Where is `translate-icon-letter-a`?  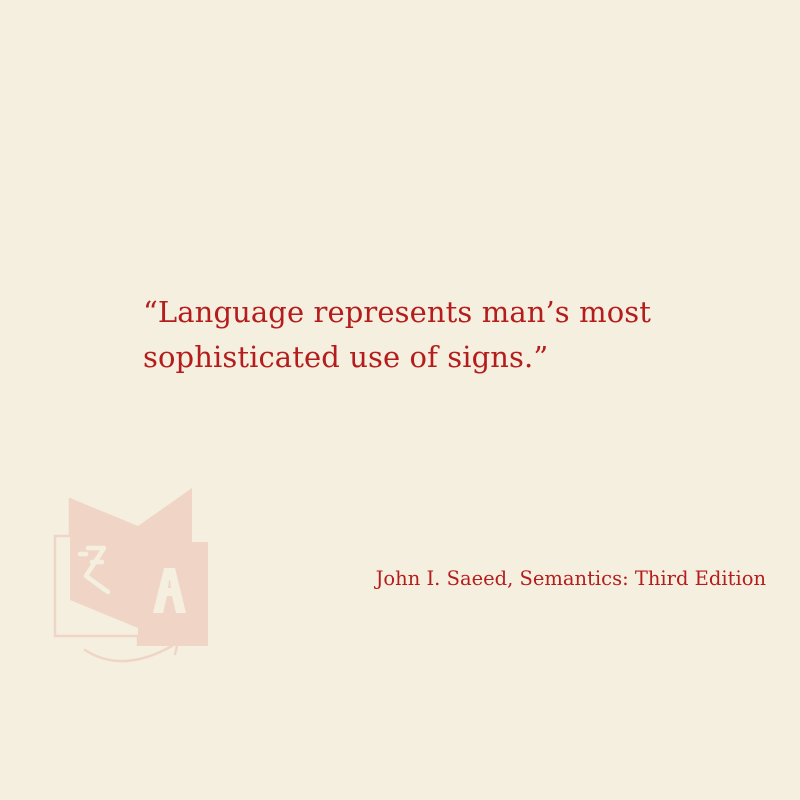 translate-icon-letter-a is located at coordinates (169, 590).